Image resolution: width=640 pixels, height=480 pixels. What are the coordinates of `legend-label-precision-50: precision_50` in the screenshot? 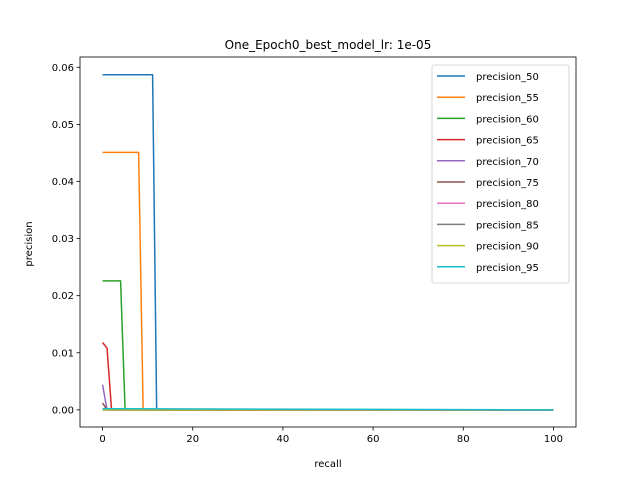 It's located at (507, 77).